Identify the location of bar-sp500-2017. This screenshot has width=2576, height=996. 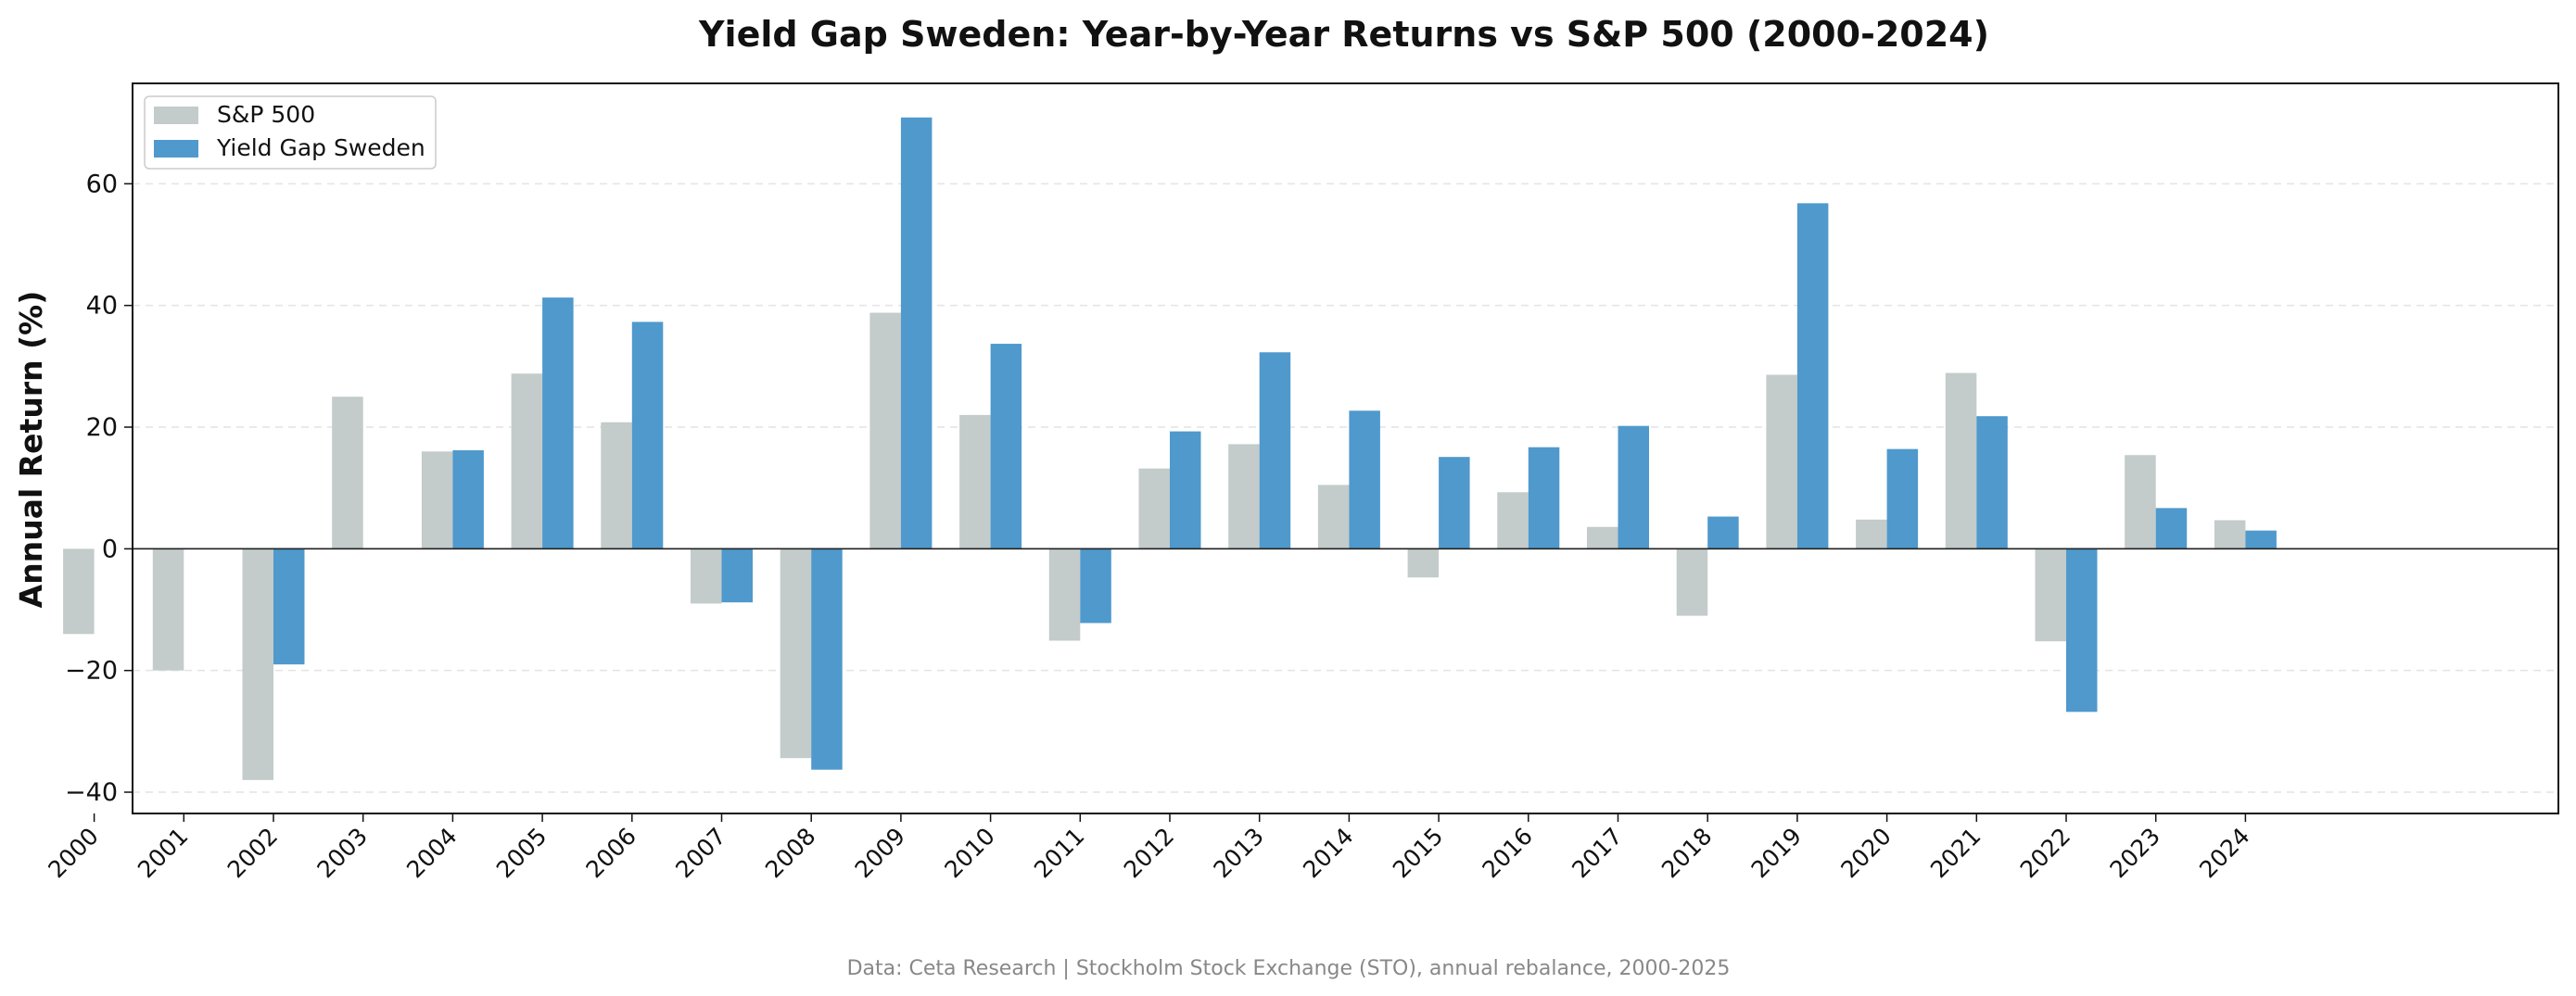
(1602, 537).